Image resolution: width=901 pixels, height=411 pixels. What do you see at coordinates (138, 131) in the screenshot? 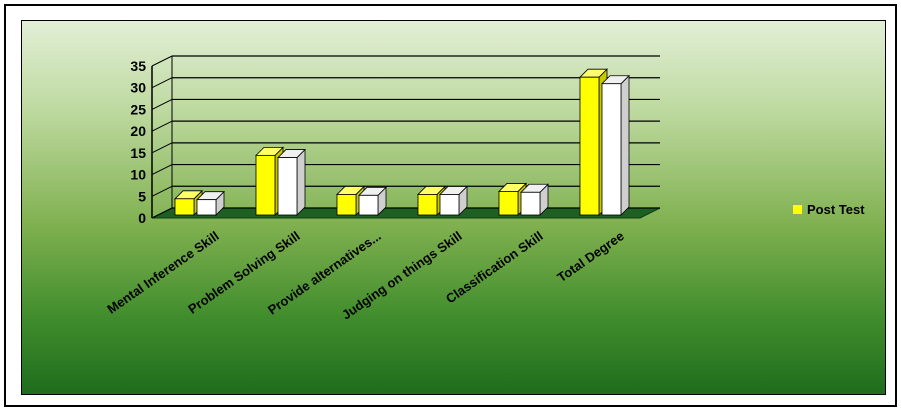
I see `y-tick-label: 20` at bounding box center [138, 131].